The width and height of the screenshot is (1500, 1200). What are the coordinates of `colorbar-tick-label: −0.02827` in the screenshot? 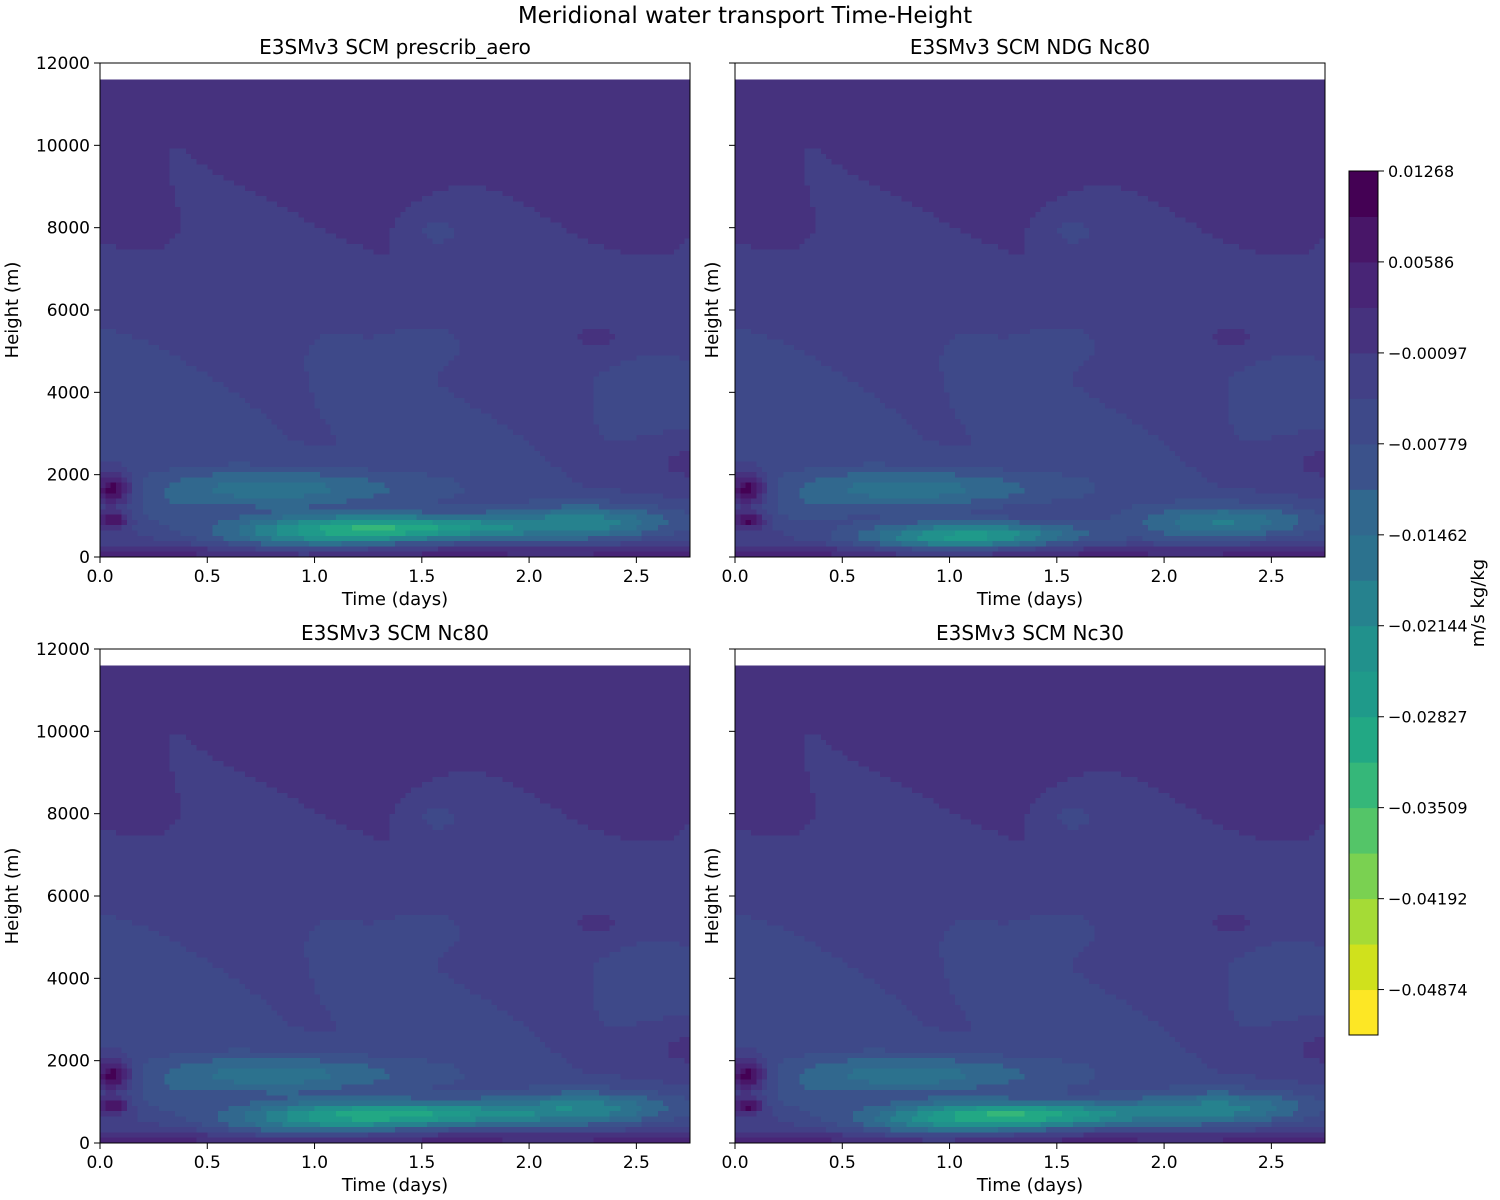 It's located at (1428, 717).